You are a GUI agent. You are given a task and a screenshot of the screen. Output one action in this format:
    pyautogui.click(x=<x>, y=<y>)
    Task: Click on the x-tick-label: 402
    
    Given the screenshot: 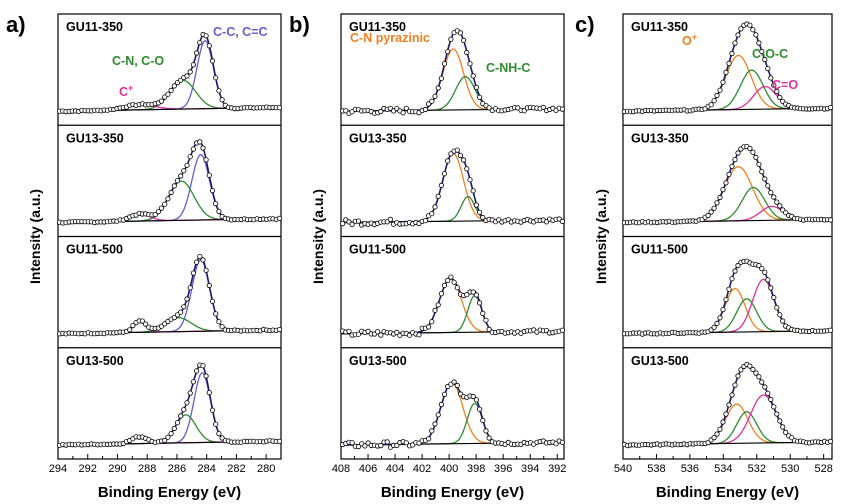 What is the action you would take?
    pyautogui.click(x=422, y=469)
    